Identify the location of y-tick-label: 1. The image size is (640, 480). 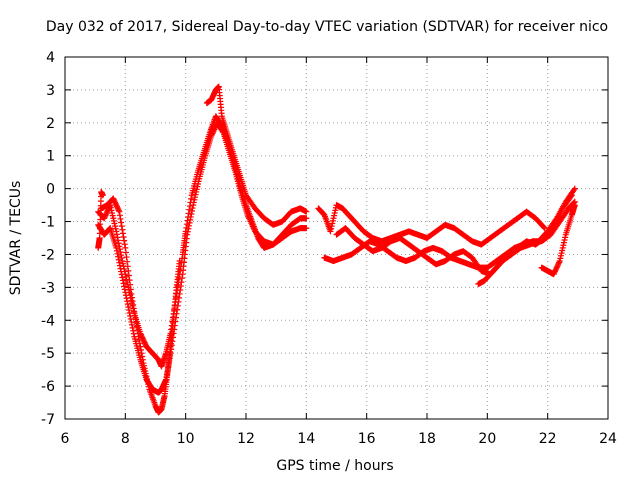
(50, 157).